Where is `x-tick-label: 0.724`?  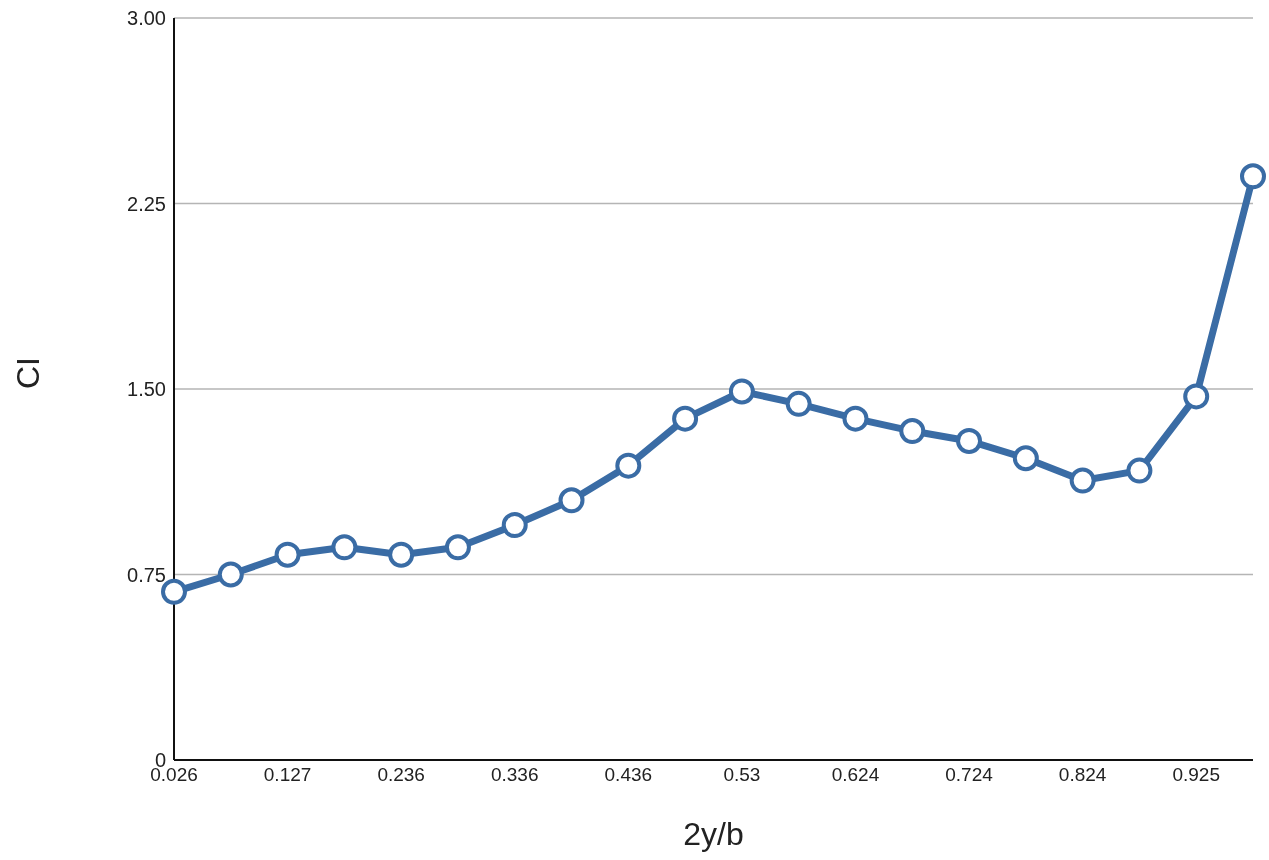 x-tick-label: 0.724 is located at coordinates (969, 775).